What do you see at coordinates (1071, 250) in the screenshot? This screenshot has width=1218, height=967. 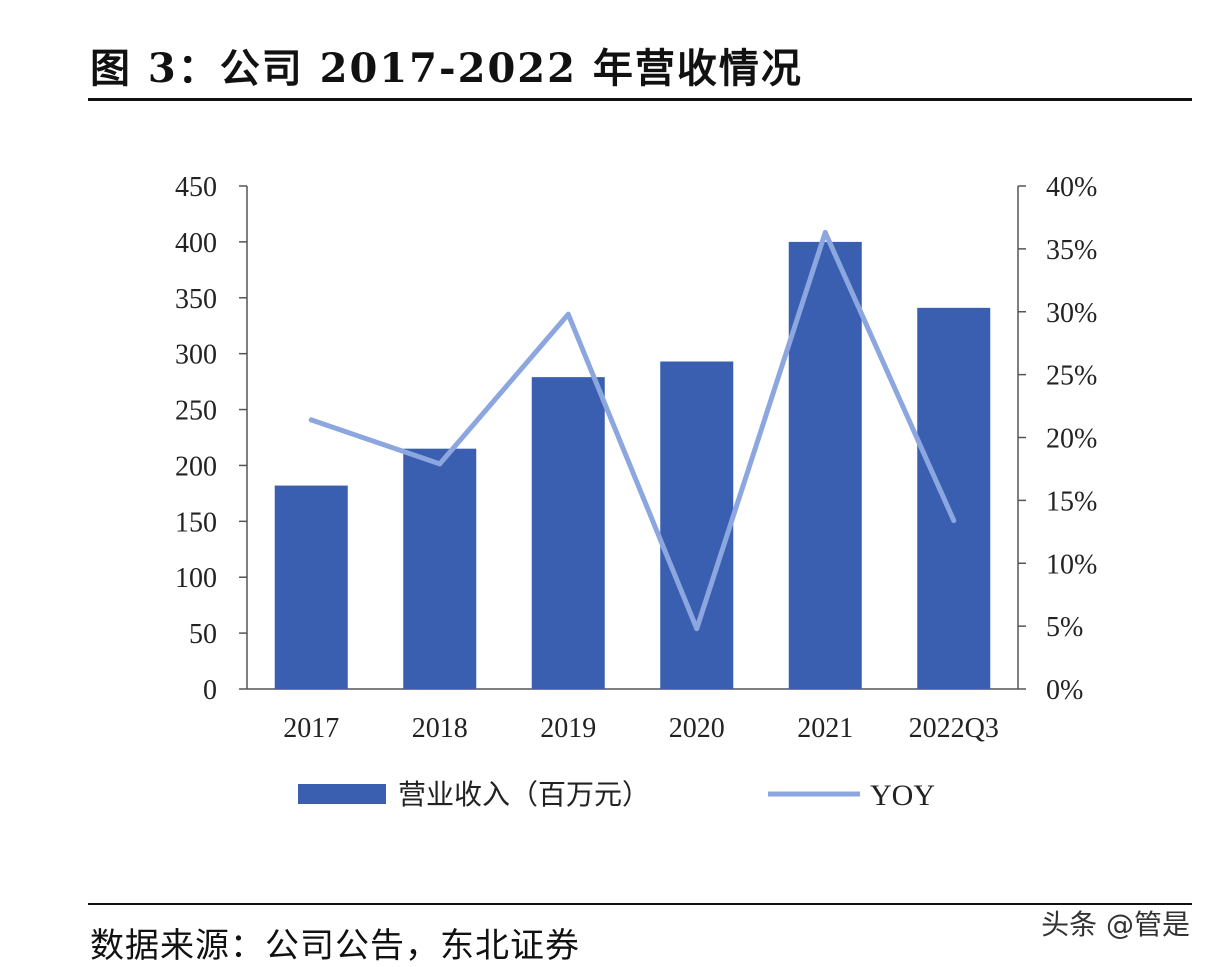 I see `right-axis-tick-label: 35%` at bounding box center [1071, 250].